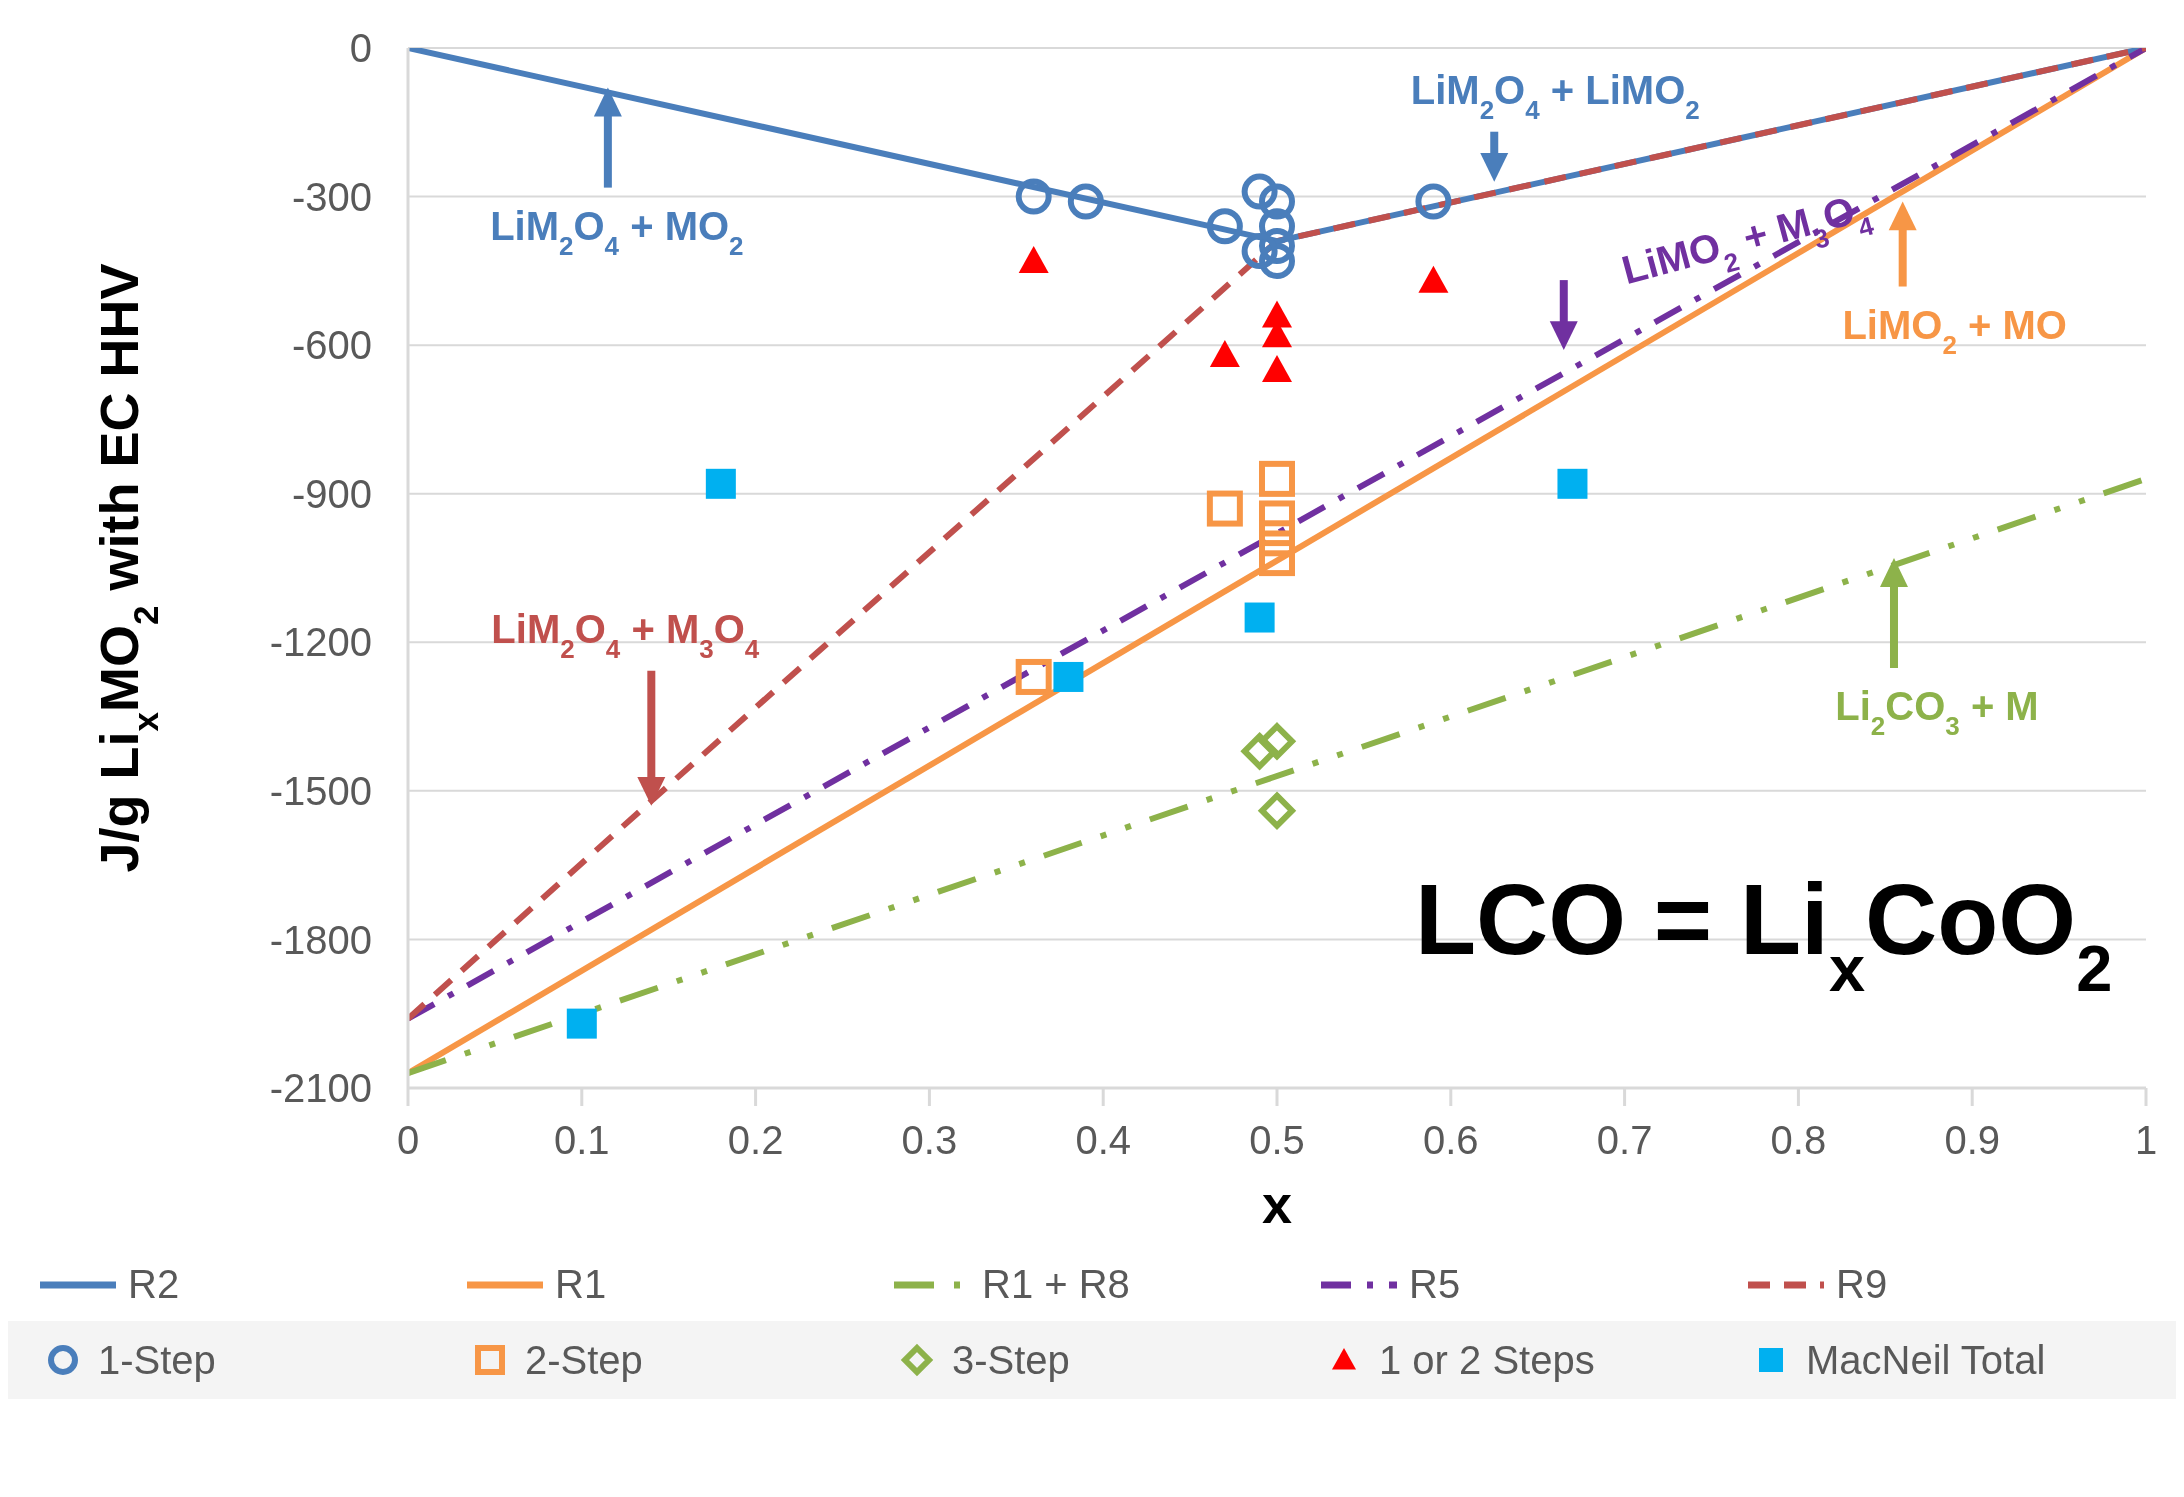 The height and width of the screenshot is (1497, 2184). I want to click on legend-label: R2, so click(154, 1284).